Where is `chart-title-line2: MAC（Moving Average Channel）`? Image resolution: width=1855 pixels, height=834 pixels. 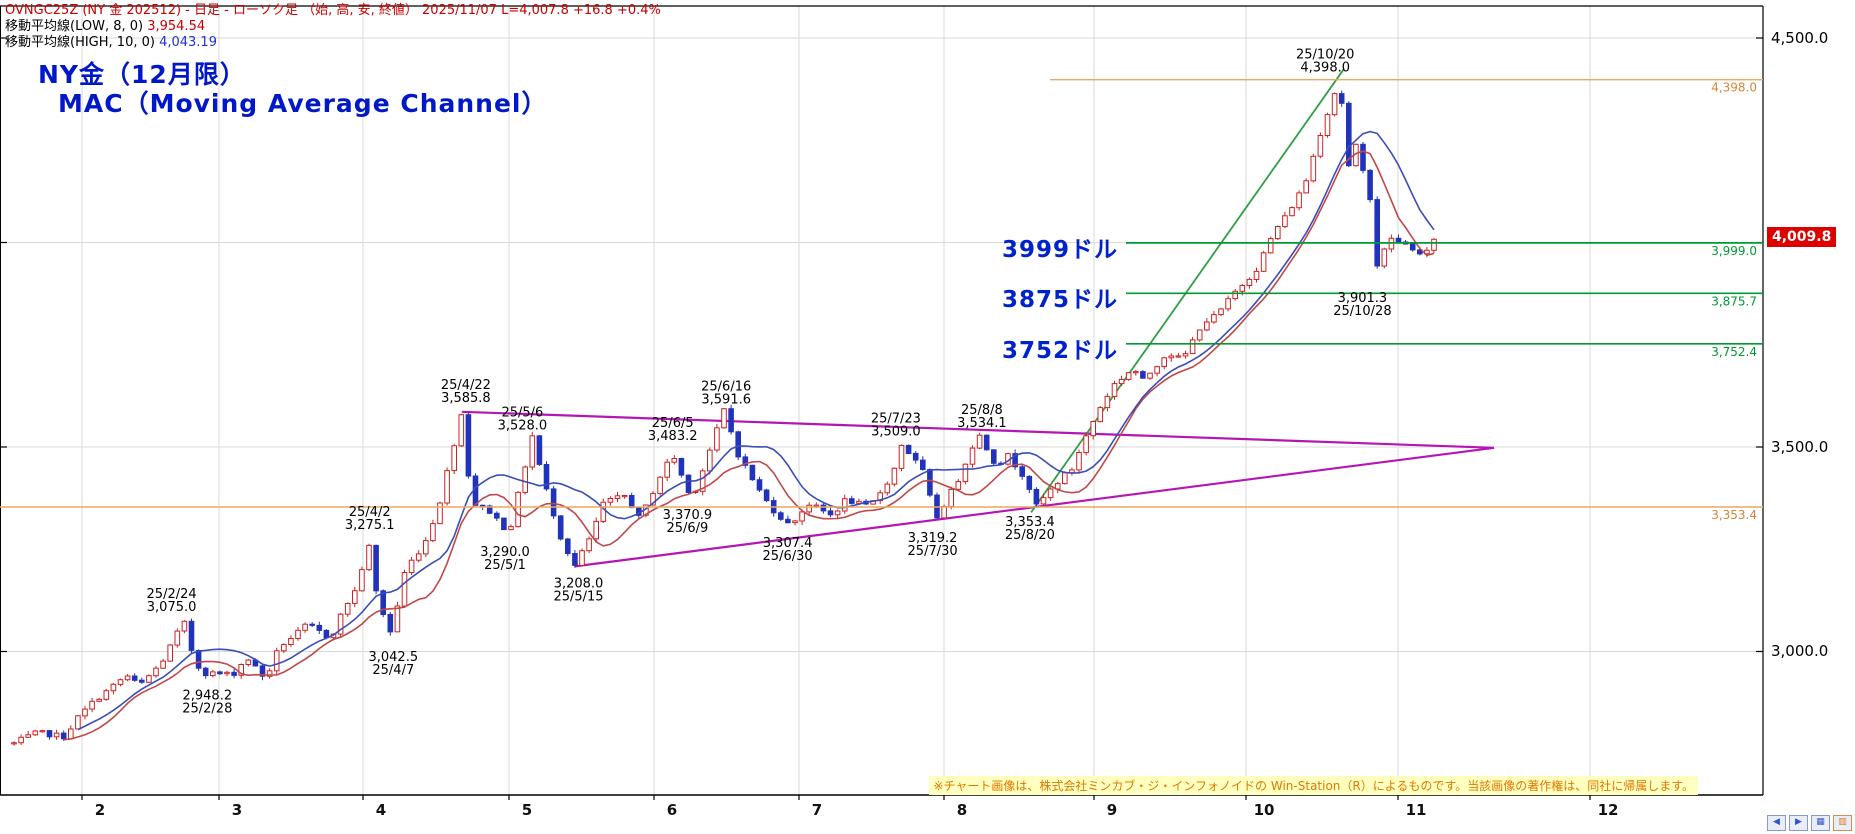
chart-title-line2: MAC（Moving Average Channel） is located at coordinates (303, 103).